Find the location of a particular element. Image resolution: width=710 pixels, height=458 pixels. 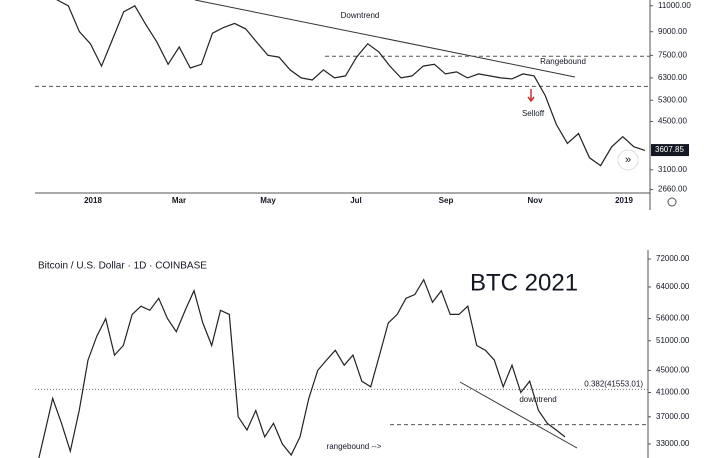

scroll-icon: » is located at coordinates (628, 160).